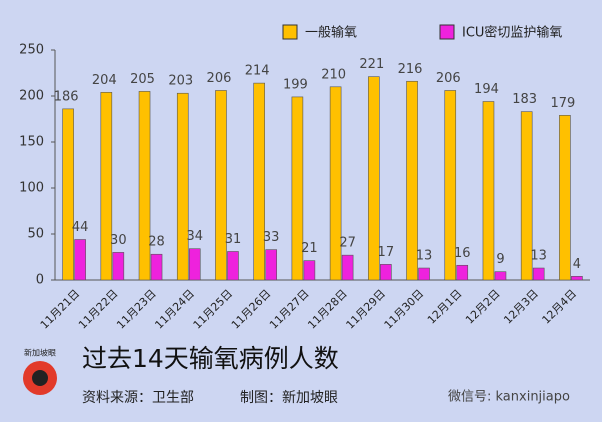 The height and width of the screenshot is (422, 602). What do you see at coordinates (180, 81) in the screenshot?
I see `data-label: 203` at bounding box center [180, 81].